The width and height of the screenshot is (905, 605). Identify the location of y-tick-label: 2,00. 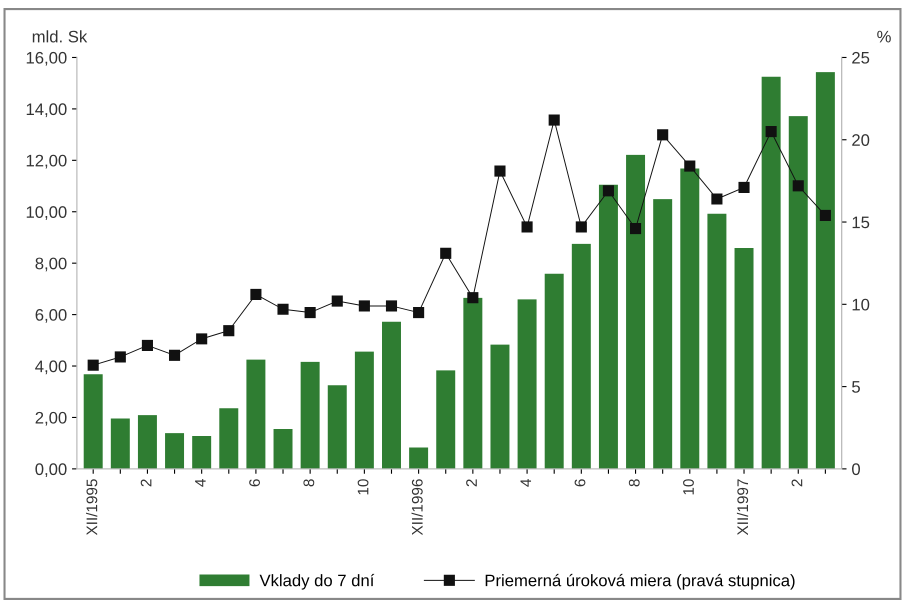
(51, 419).